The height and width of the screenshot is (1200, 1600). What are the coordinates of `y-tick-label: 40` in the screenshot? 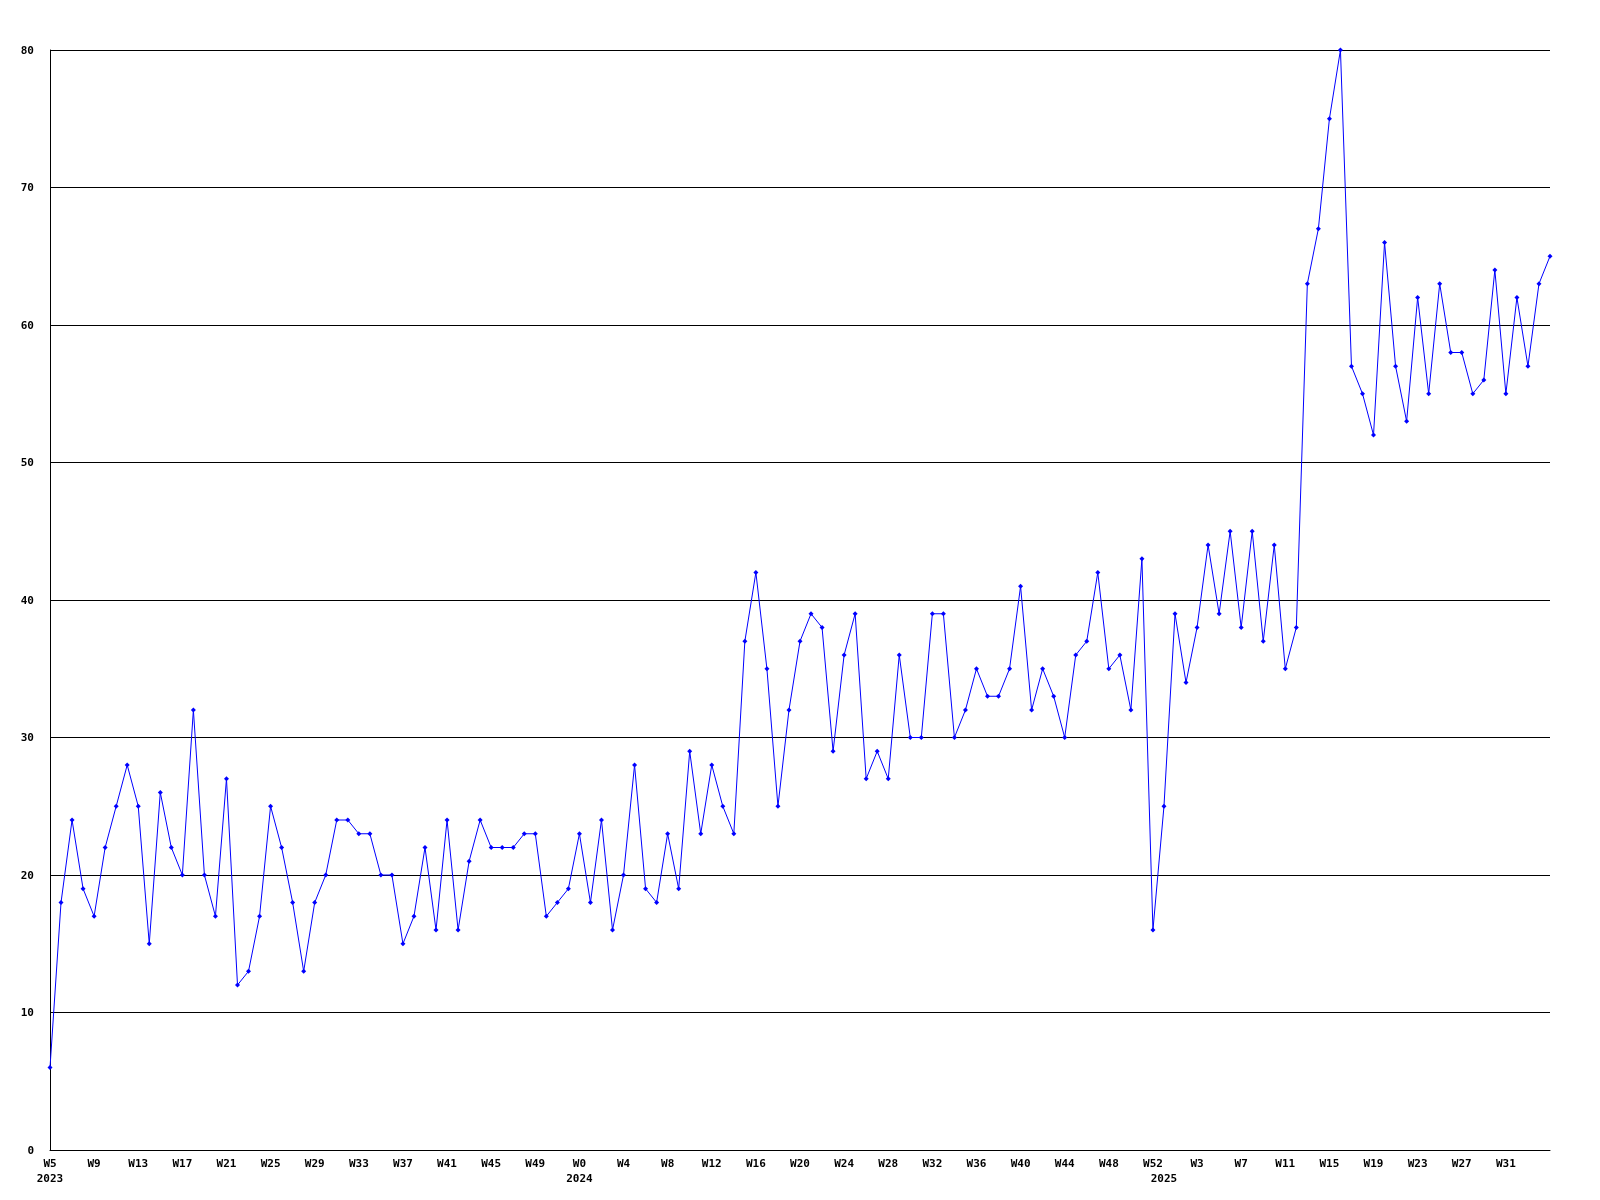 It's located at (27, 600).